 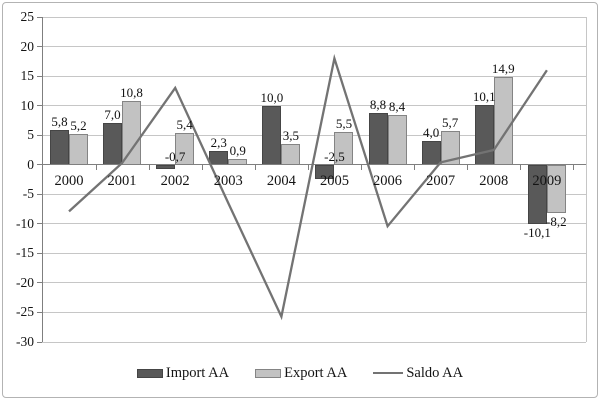 I want to click on y-axis-tick-label: -25, so click(x=25, y=312).